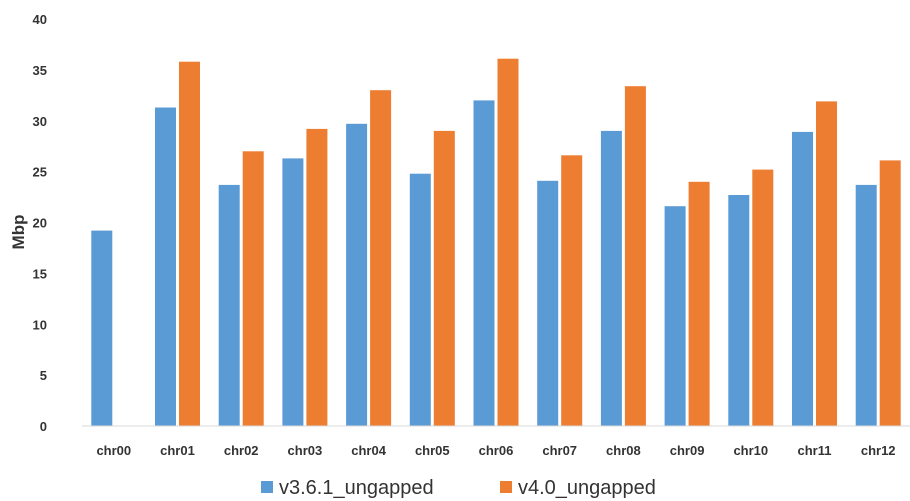 The width and height of the screenshot is (910, 501). What do you see at coordinates (40, 324) in the screenshot?
I see `y-tick-label: 10` at bounding box center [40, 324].